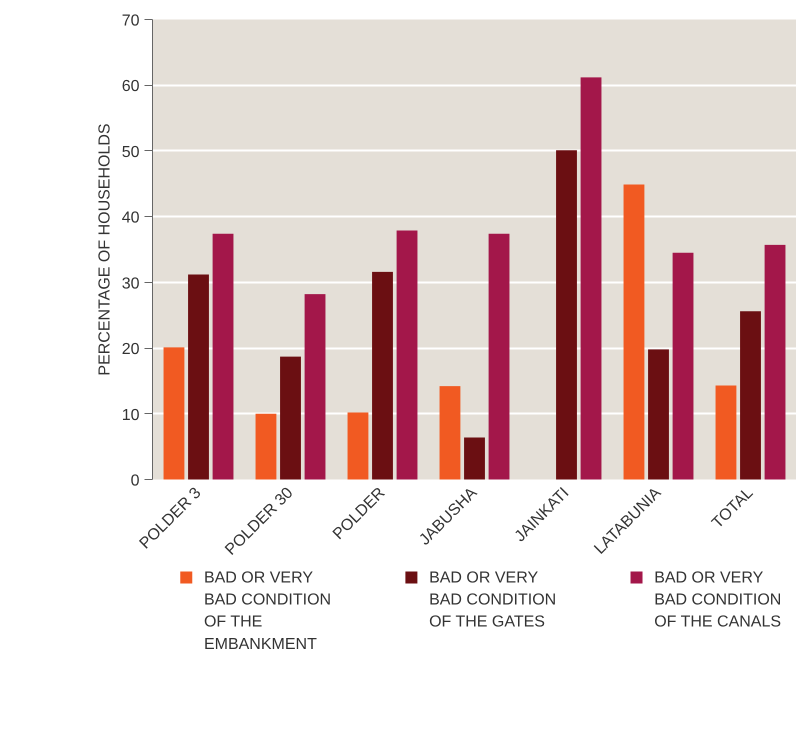 Image resolution: width=796 pixels, height=742 pixels. I want to click on y-tick-label: 20, so click(131, 349).